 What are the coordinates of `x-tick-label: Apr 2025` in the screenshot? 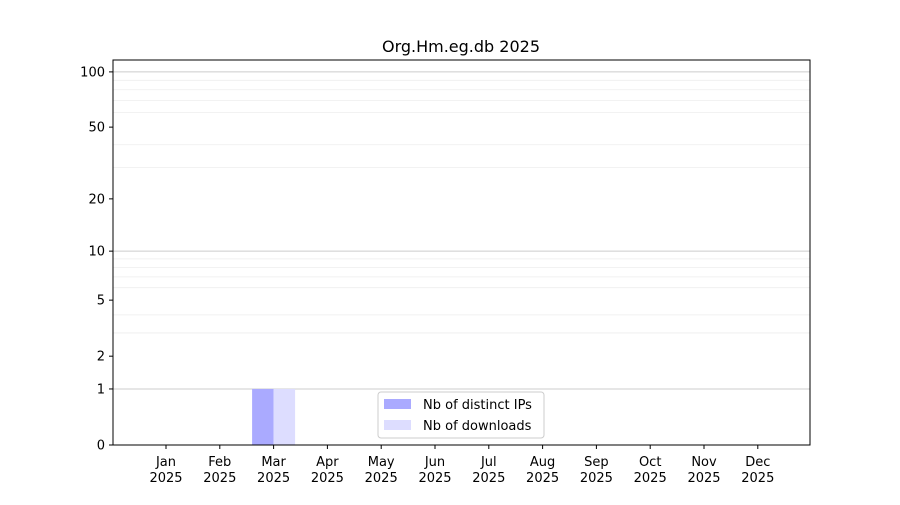 It's located at (327, 470).